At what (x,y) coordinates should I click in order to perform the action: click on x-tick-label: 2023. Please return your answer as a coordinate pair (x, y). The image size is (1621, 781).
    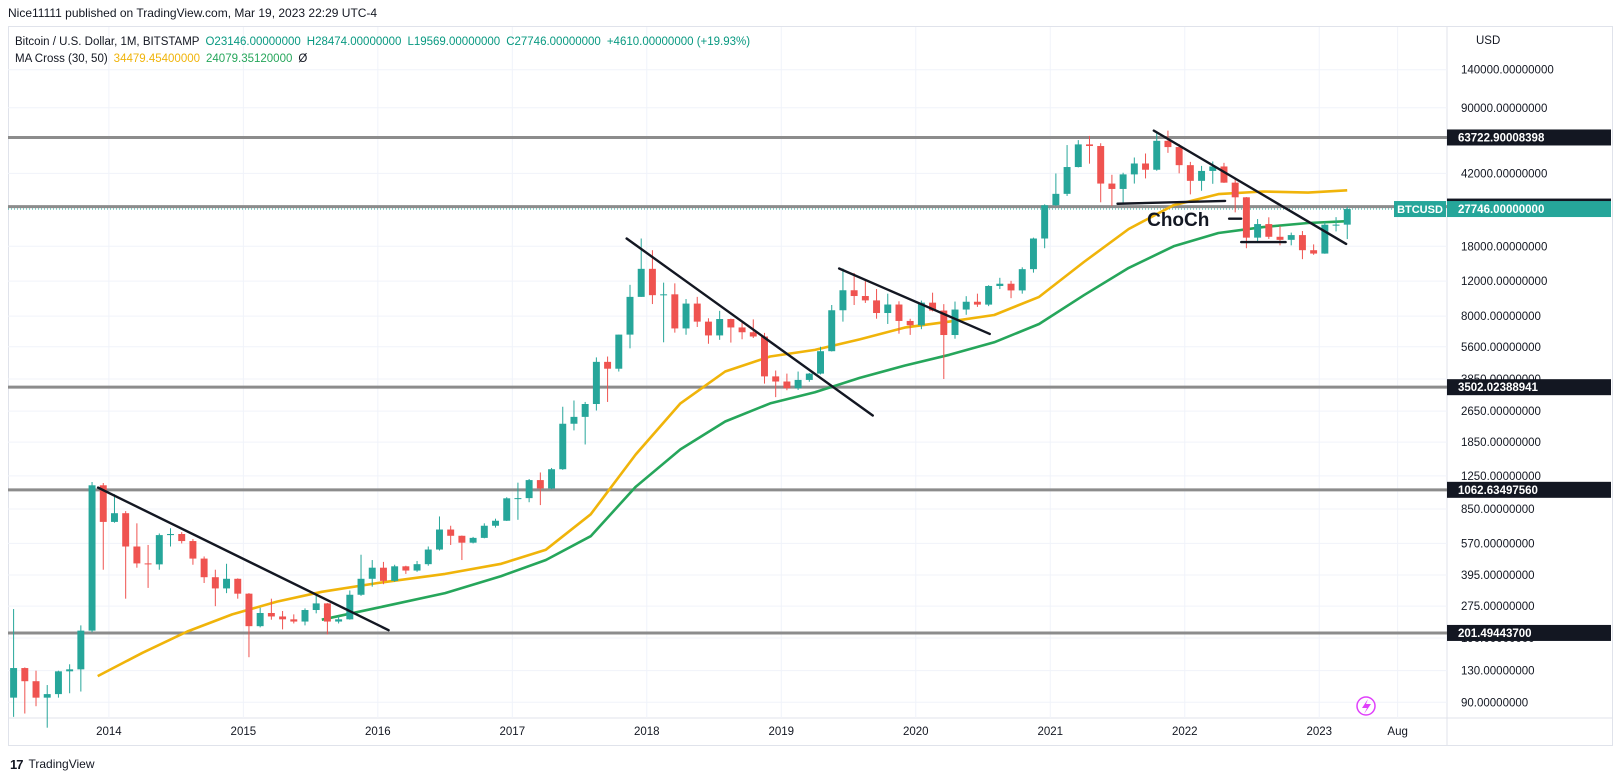
    Looking at the image, I should click on (1319, 732).